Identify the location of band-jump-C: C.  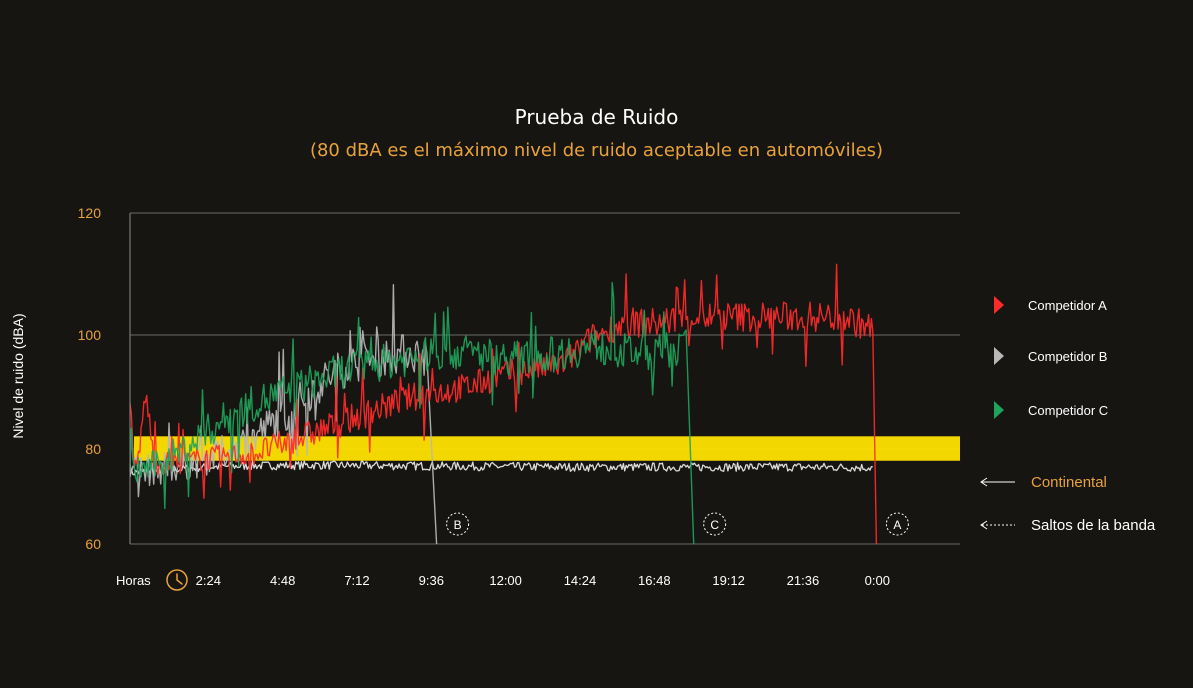
(715, 524).